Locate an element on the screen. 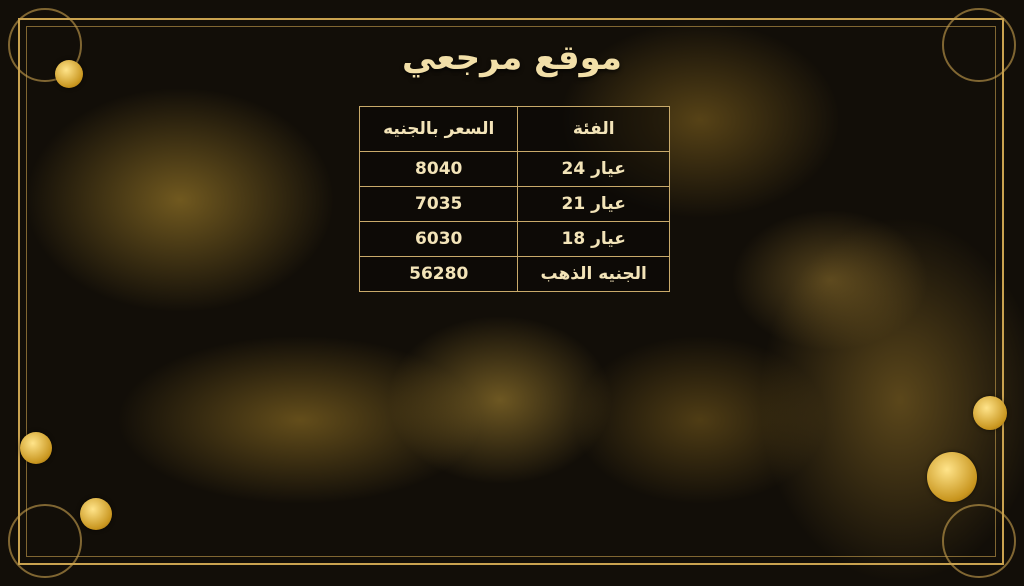 The width and height of the screenshot is (1024, 586). header-category: الفئة is located at coordinates (593, 129).